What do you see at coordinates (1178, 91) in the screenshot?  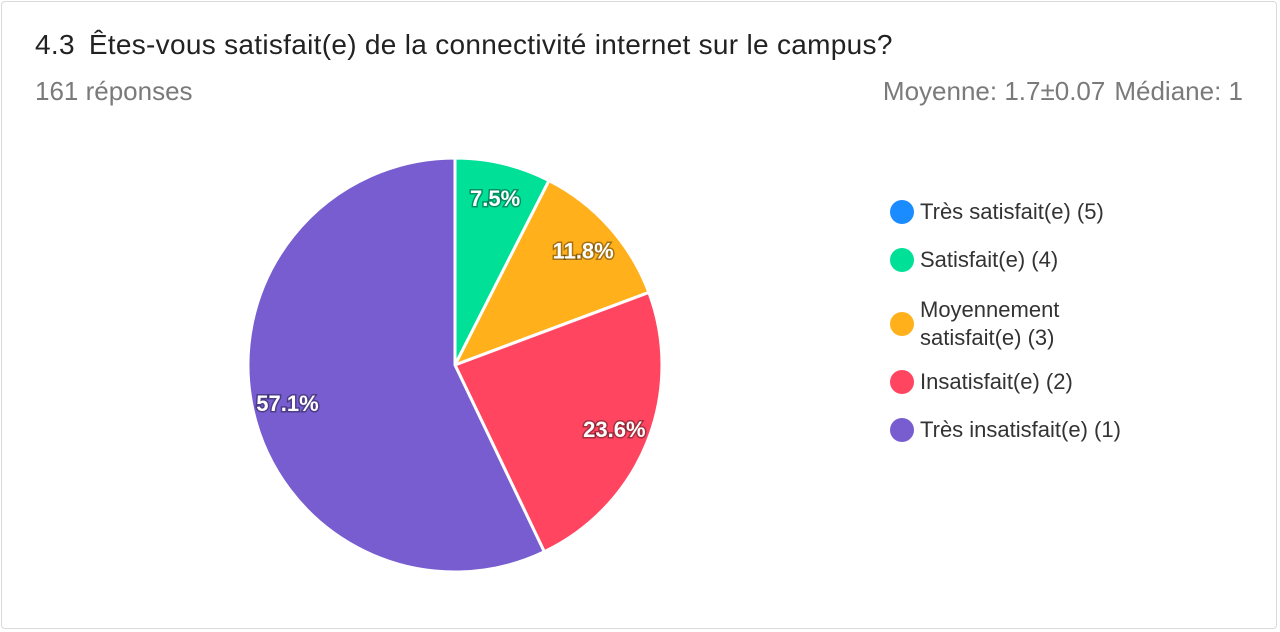 I see `median-value: Médiane: 1` at bounding box center [1178, 91].